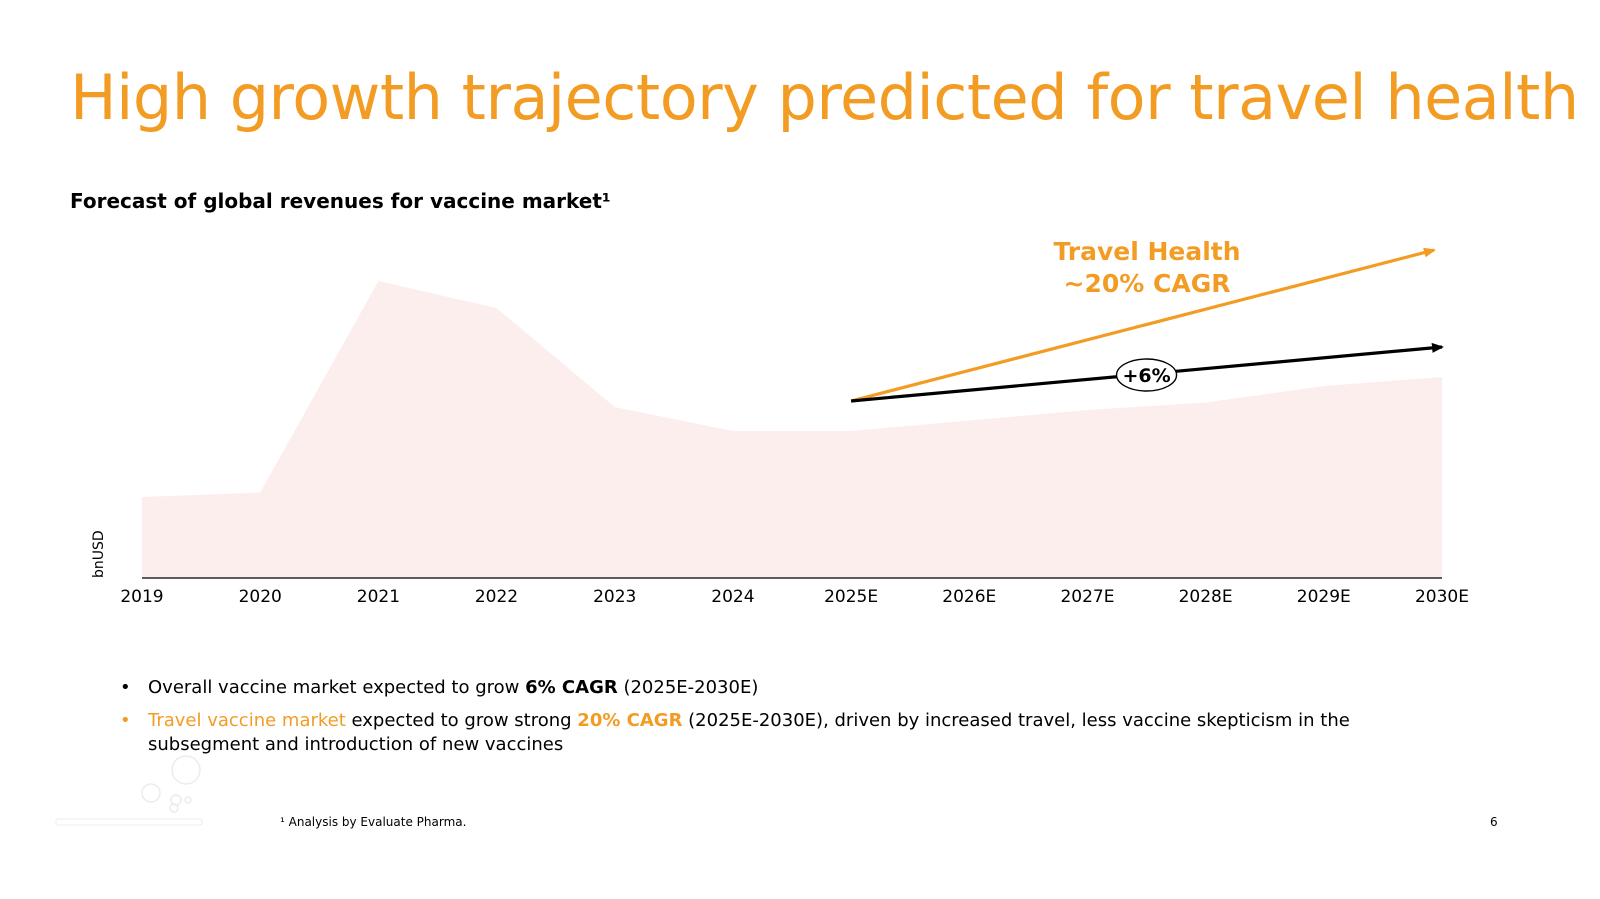 The image size is (1600, 899). I want to click on travel-health-label-line: Travel Health, so click(1146, 251).